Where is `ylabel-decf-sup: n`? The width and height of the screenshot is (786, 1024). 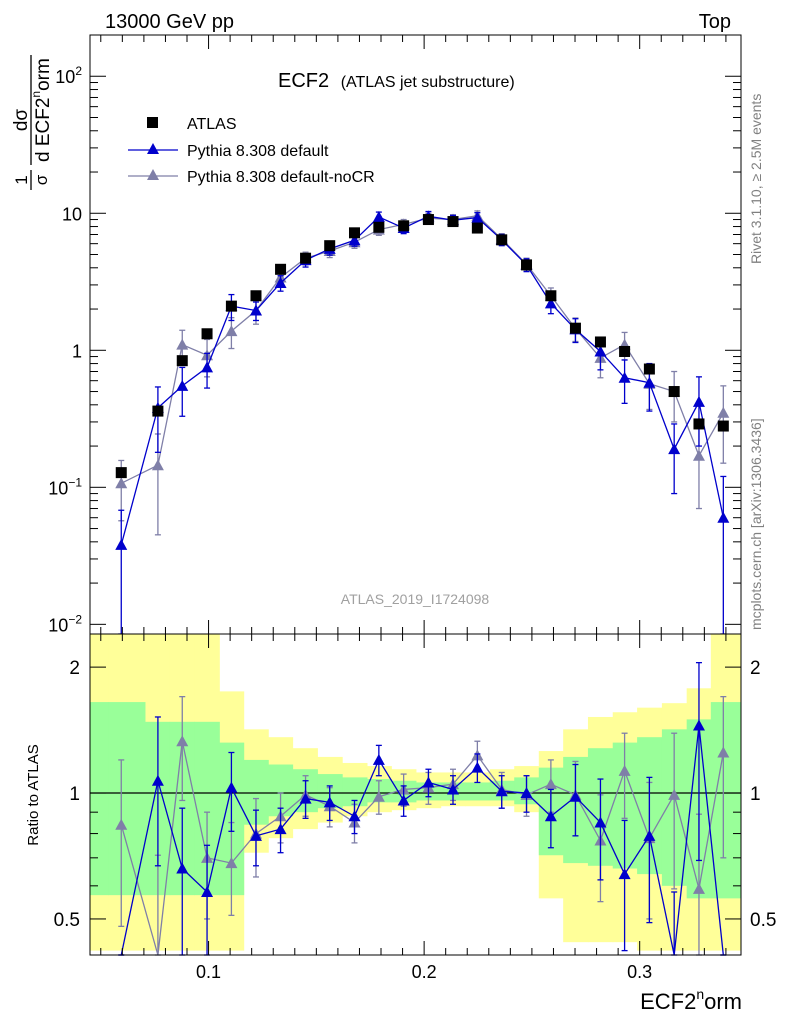 ylabel-decf-sup: n is located at coordinates (36, 94).